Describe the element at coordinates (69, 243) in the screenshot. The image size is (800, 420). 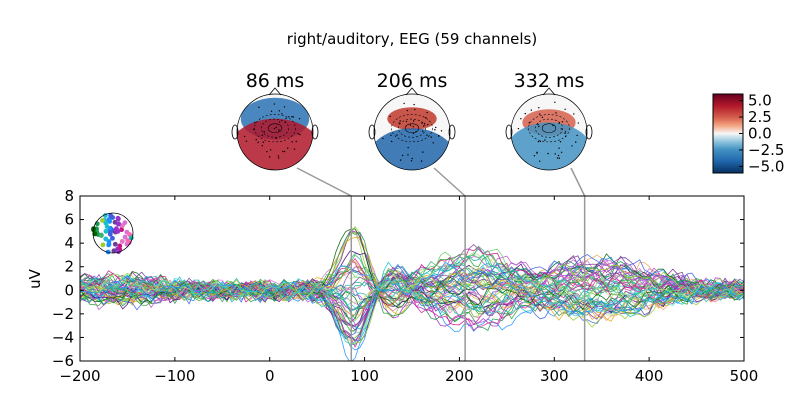
I see `y-tick-label: 4` at that location.